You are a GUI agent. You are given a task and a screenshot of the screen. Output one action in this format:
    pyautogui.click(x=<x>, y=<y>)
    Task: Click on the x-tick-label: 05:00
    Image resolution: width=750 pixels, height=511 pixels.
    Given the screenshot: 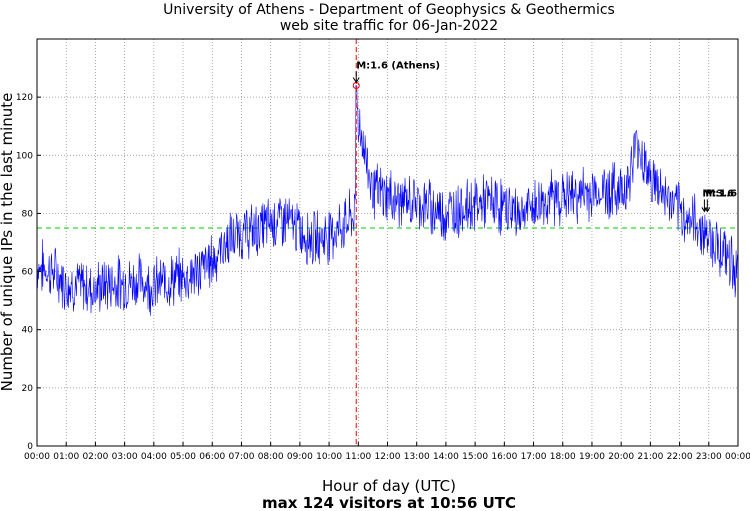 What is the action you would take?
    pyautogui.click(x=183, y=457)
    